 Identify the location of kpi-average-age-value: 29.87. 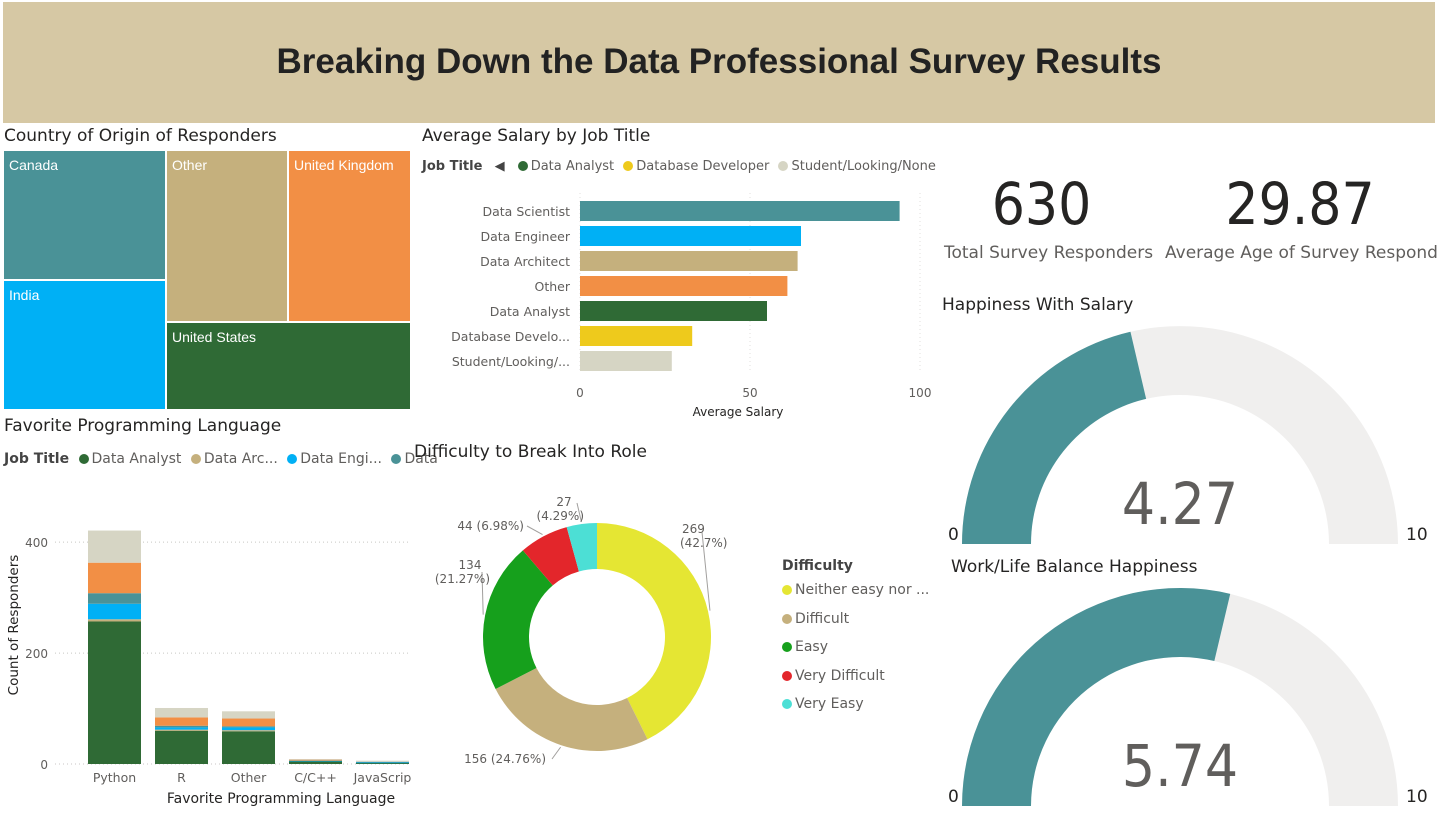
(1300, 204).